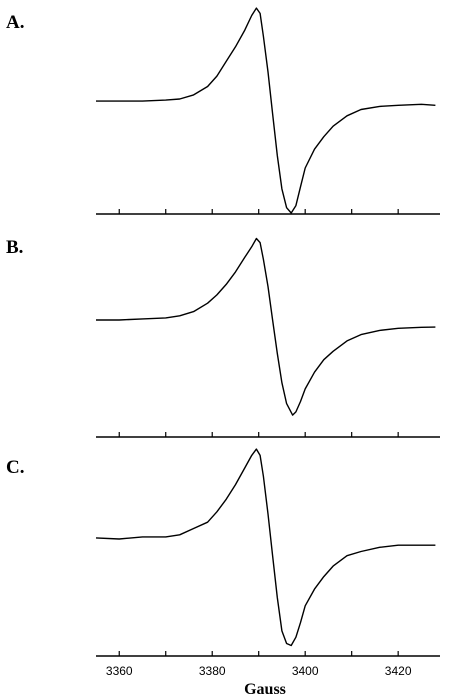 The height and width of the screenshot is (699, 450). I want to click on x-tick-label: 3360, so click(119, 671).